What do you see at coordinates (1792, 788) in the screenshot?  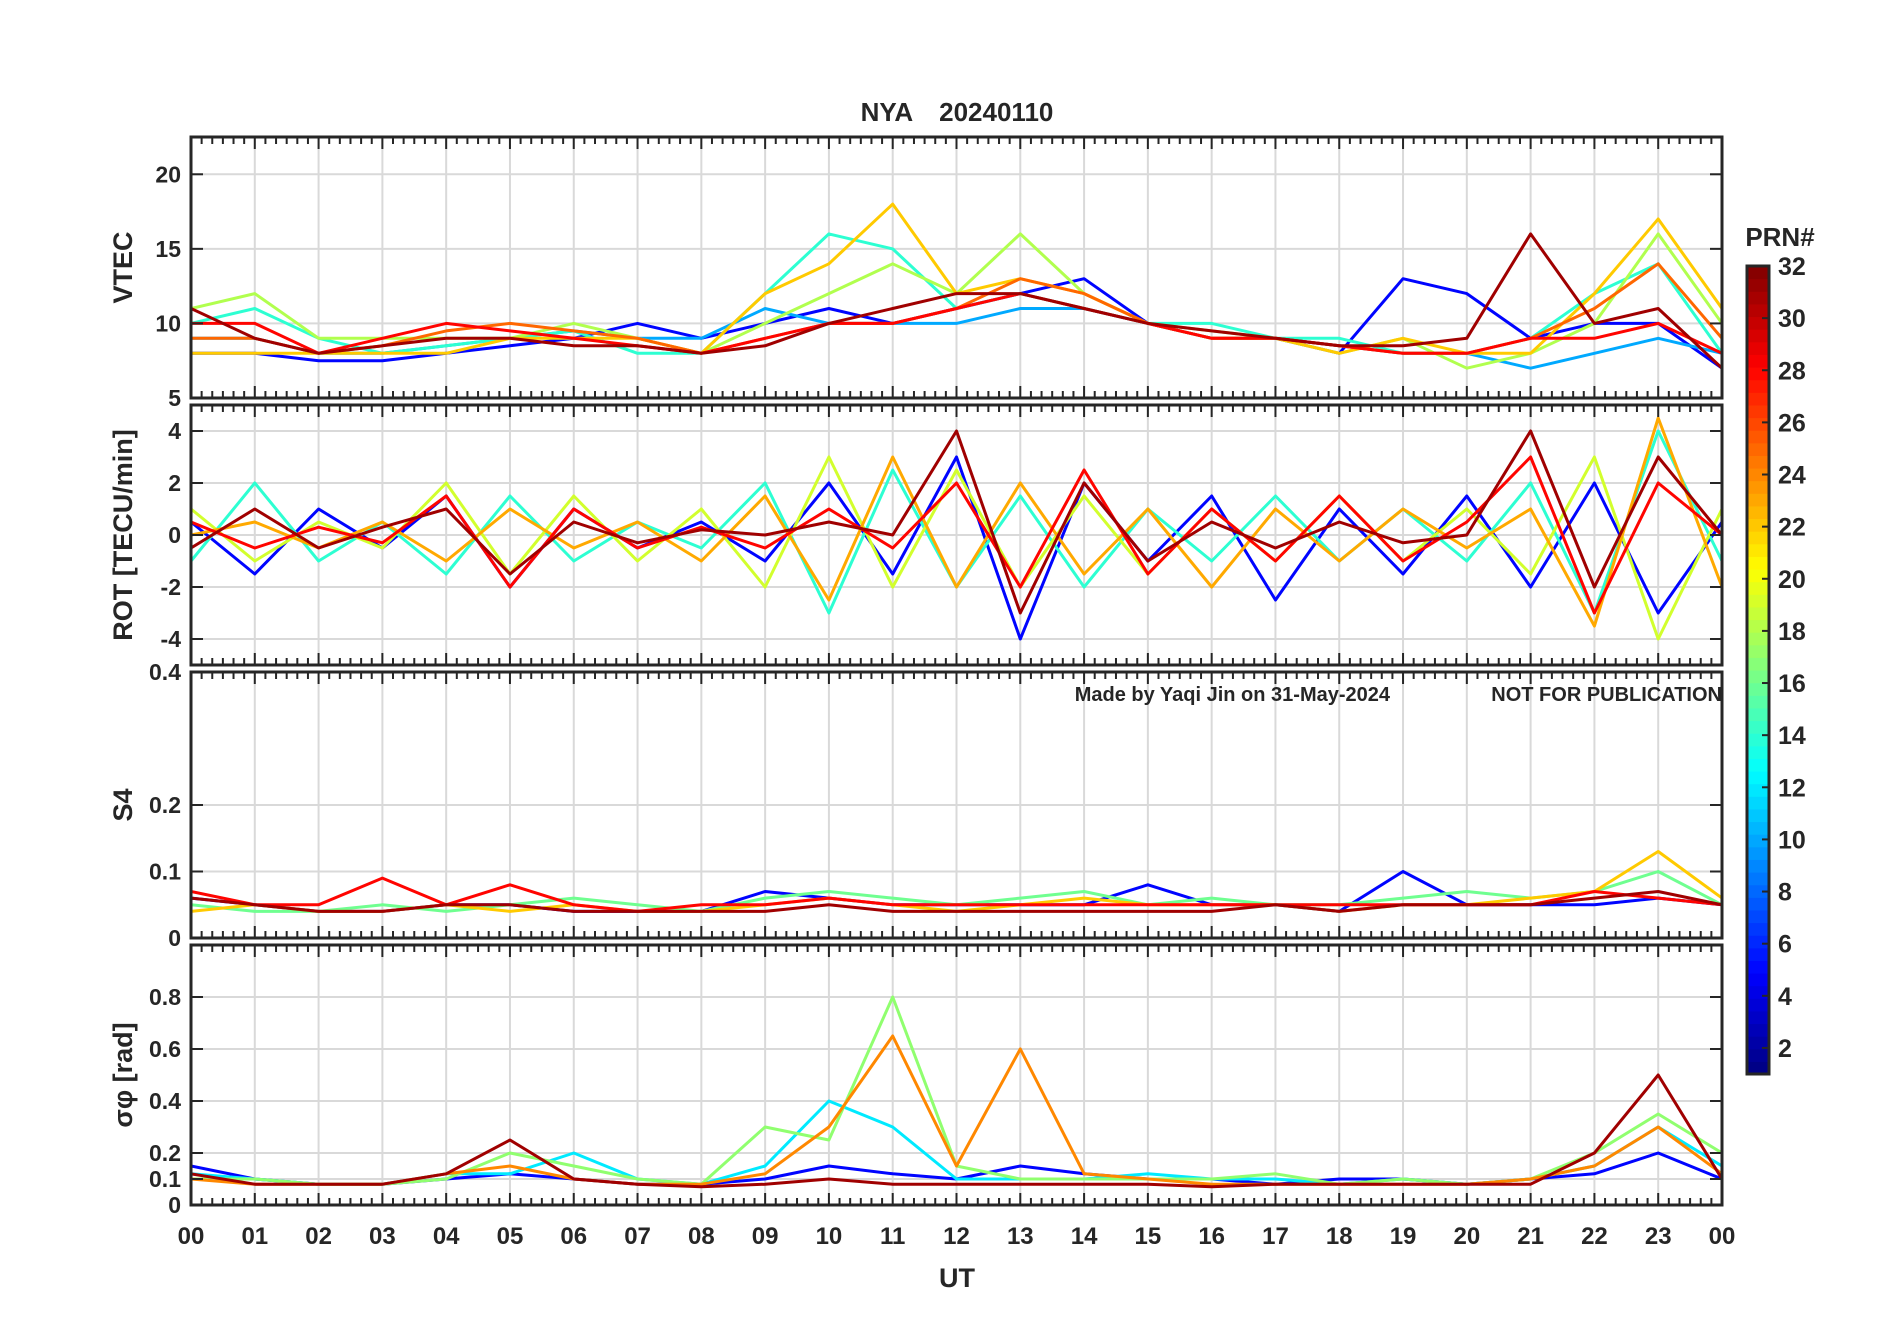 I see `colorbar-tick-label: 12` at bounding box center [1792, 788].